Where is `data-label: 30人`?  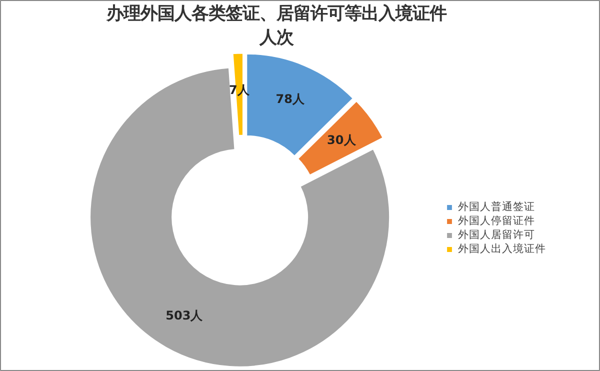 data-label: 30人 is located at coordinates (342, 139).